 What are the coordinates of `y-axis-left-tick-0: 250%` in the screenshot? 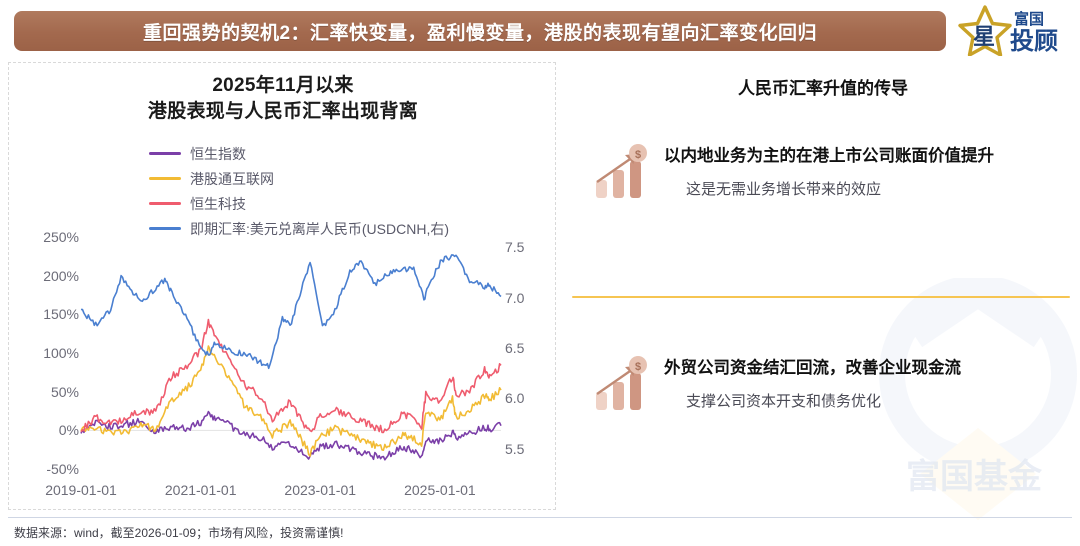 It's located at (61, 237).